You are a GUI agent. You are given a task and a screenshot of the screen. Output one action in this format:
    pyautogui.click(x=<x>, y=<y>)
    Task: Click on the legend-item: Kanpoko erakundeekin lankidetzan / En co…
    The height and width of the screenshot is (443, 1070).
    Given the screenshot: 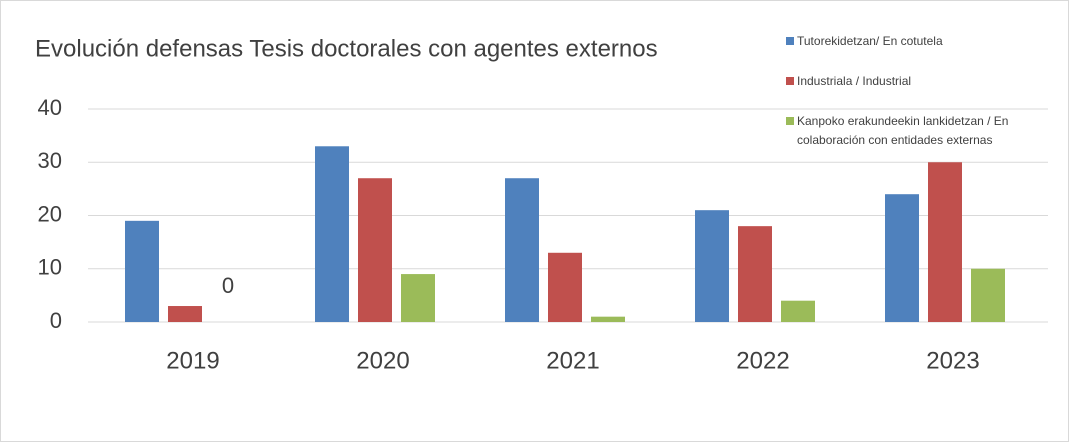 What is the action you would take?
    pyautogui.click(x=926, y=131)
    